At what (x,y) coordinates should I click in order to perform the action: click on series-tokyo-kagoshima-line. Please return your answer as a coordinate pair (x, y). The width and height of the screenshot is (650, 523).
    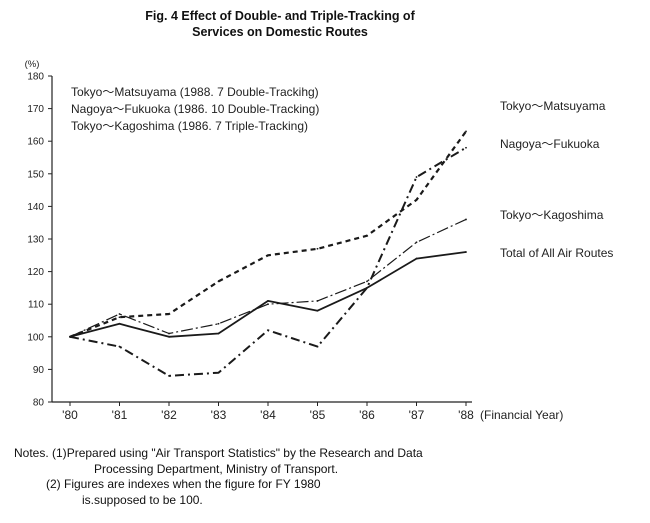
    Looking at the image, I should click on (268, 278).